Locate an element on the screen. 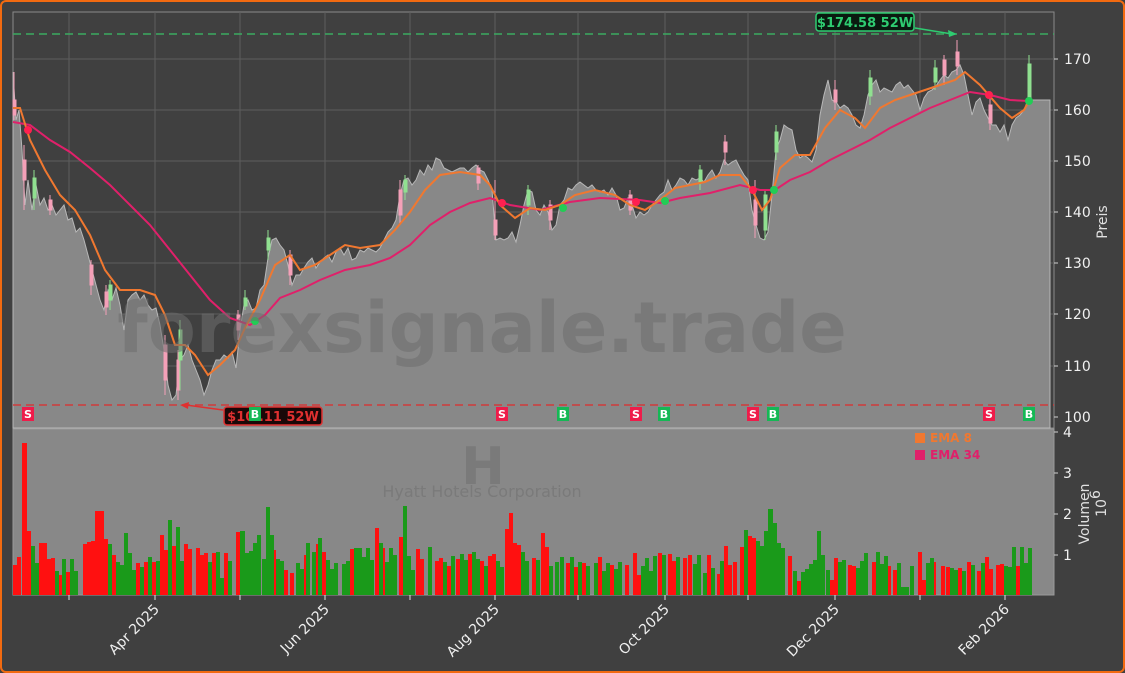  svg-text: 2 is located at coordinates (1067, 515).